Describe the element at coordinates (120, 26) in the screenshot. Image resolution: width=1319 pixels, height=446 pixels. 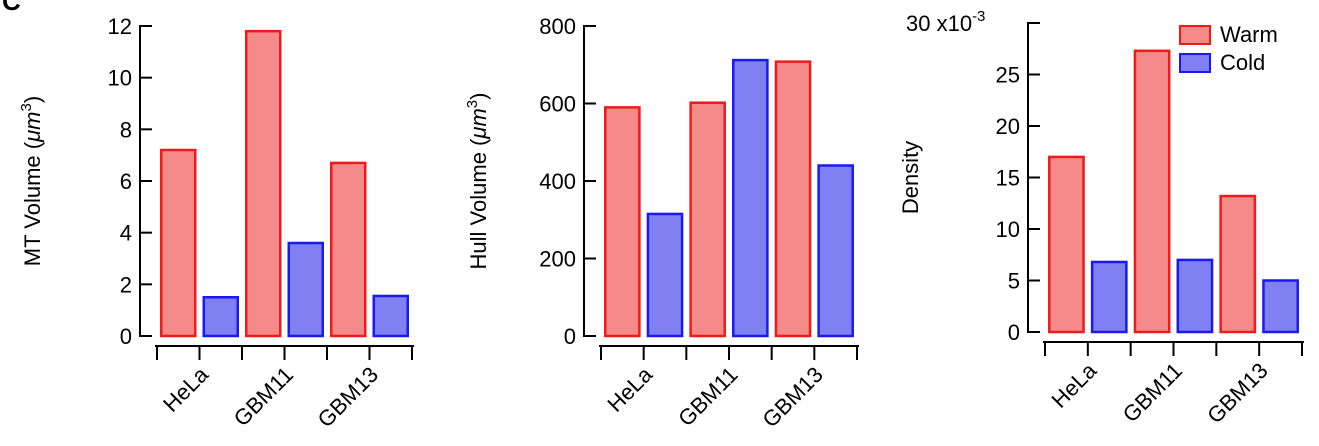
I see `y-tick-label: 12` at that location.